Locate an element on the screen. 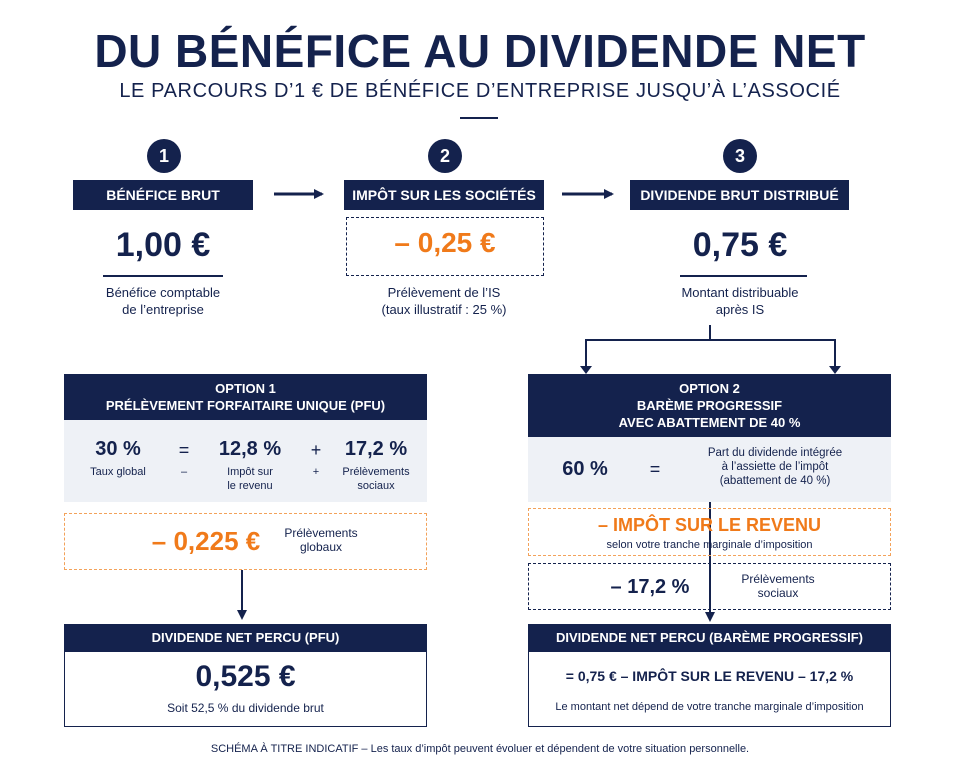 This screenshot has height=768, width=960. option-2-tax-box is located at coordinates (709, 532).